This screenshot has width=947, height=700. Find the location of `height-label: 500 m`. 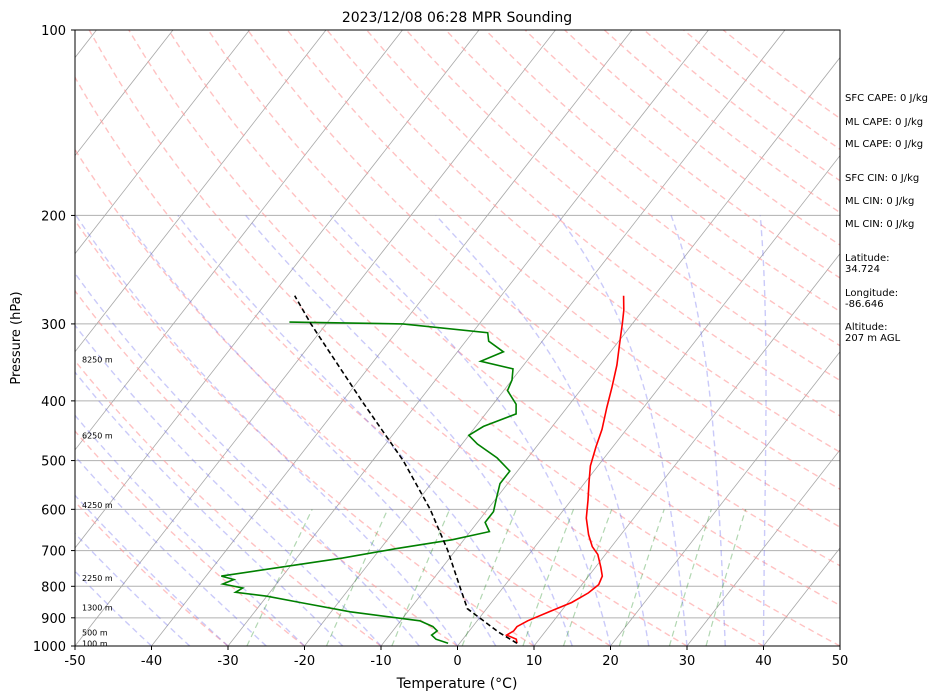

height-label: 500 m is located at coordinates (95, 632).